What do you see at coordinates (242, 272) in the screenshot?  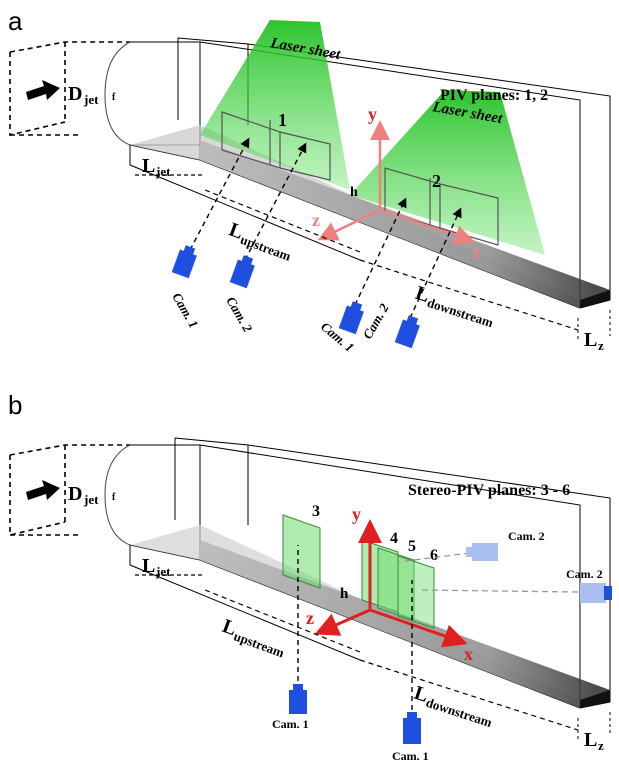 I see `camera-2a-icon` at bounding box center [242, 272].